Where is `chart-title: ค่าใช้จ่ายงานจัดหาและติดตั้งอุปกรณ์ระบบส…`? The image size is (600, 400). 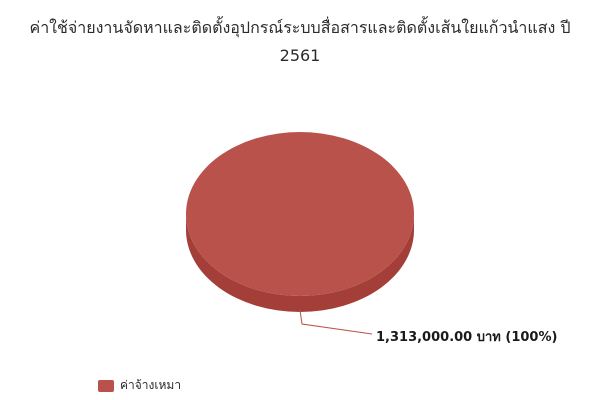
chart-title: ค่าใช้จ่ายงานจัดหาและติดตั้งอุปกรณ์ระบบส… is located at coordinates (300, 42).